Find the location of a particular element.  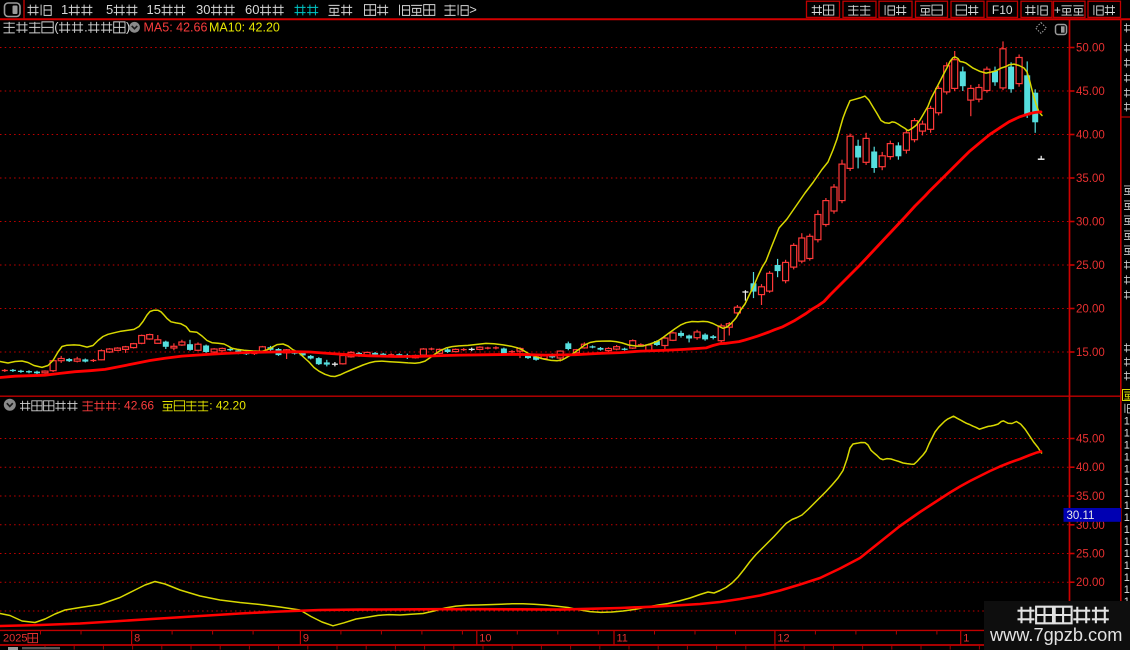

svg-text: 60 is located at coordinates (252, 9).